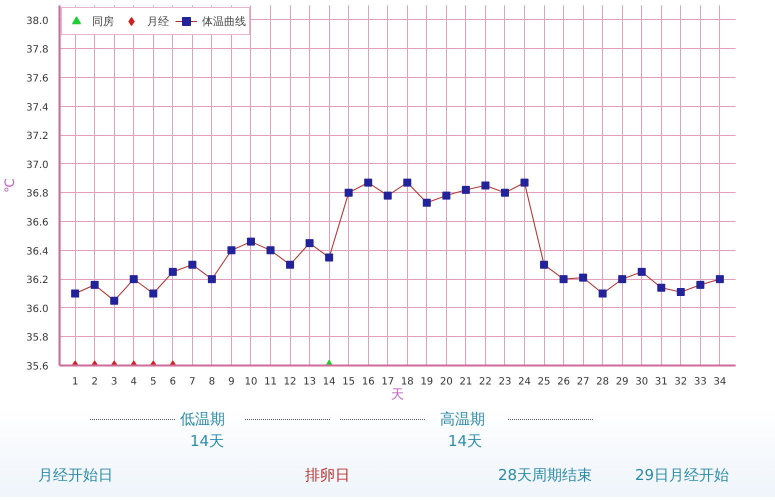 Image resolution: width=775 pixels, height=500 pixels. I want to click on x-tick-label: 13, so click(309, 382).